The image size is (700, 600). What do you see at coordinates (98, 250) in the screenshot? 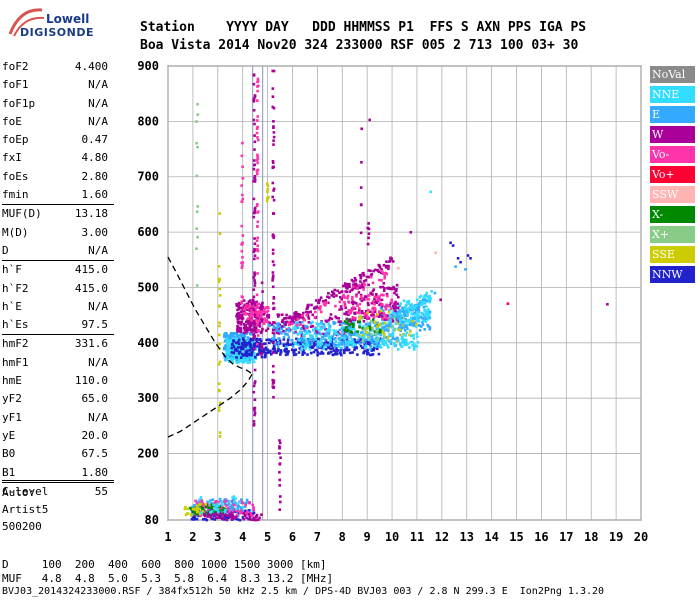
I see `param-value: N/A` at bounding box center [98, 250].